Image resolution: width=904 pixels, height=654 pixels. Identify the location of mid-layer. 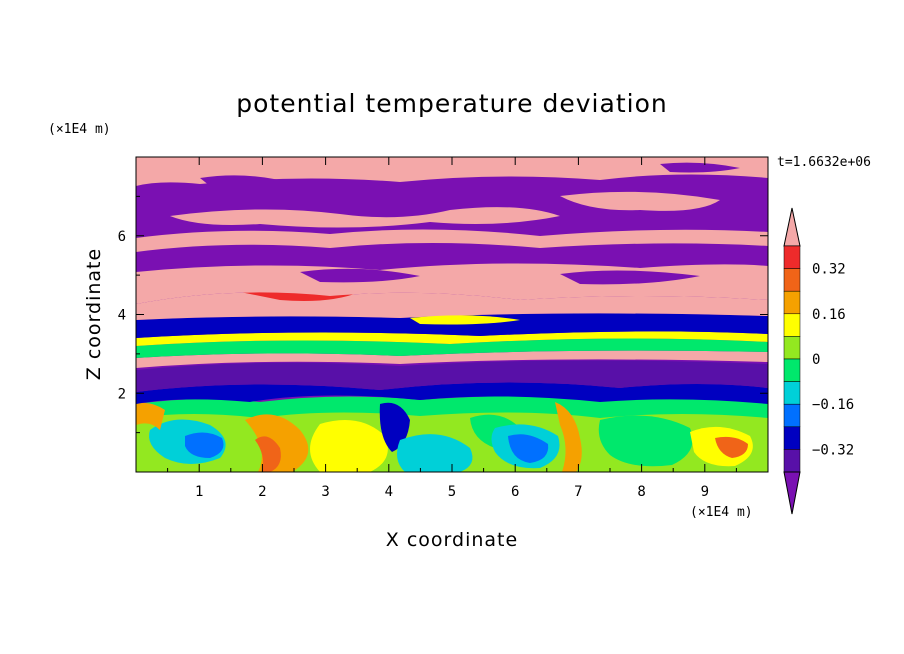
(452, 345).